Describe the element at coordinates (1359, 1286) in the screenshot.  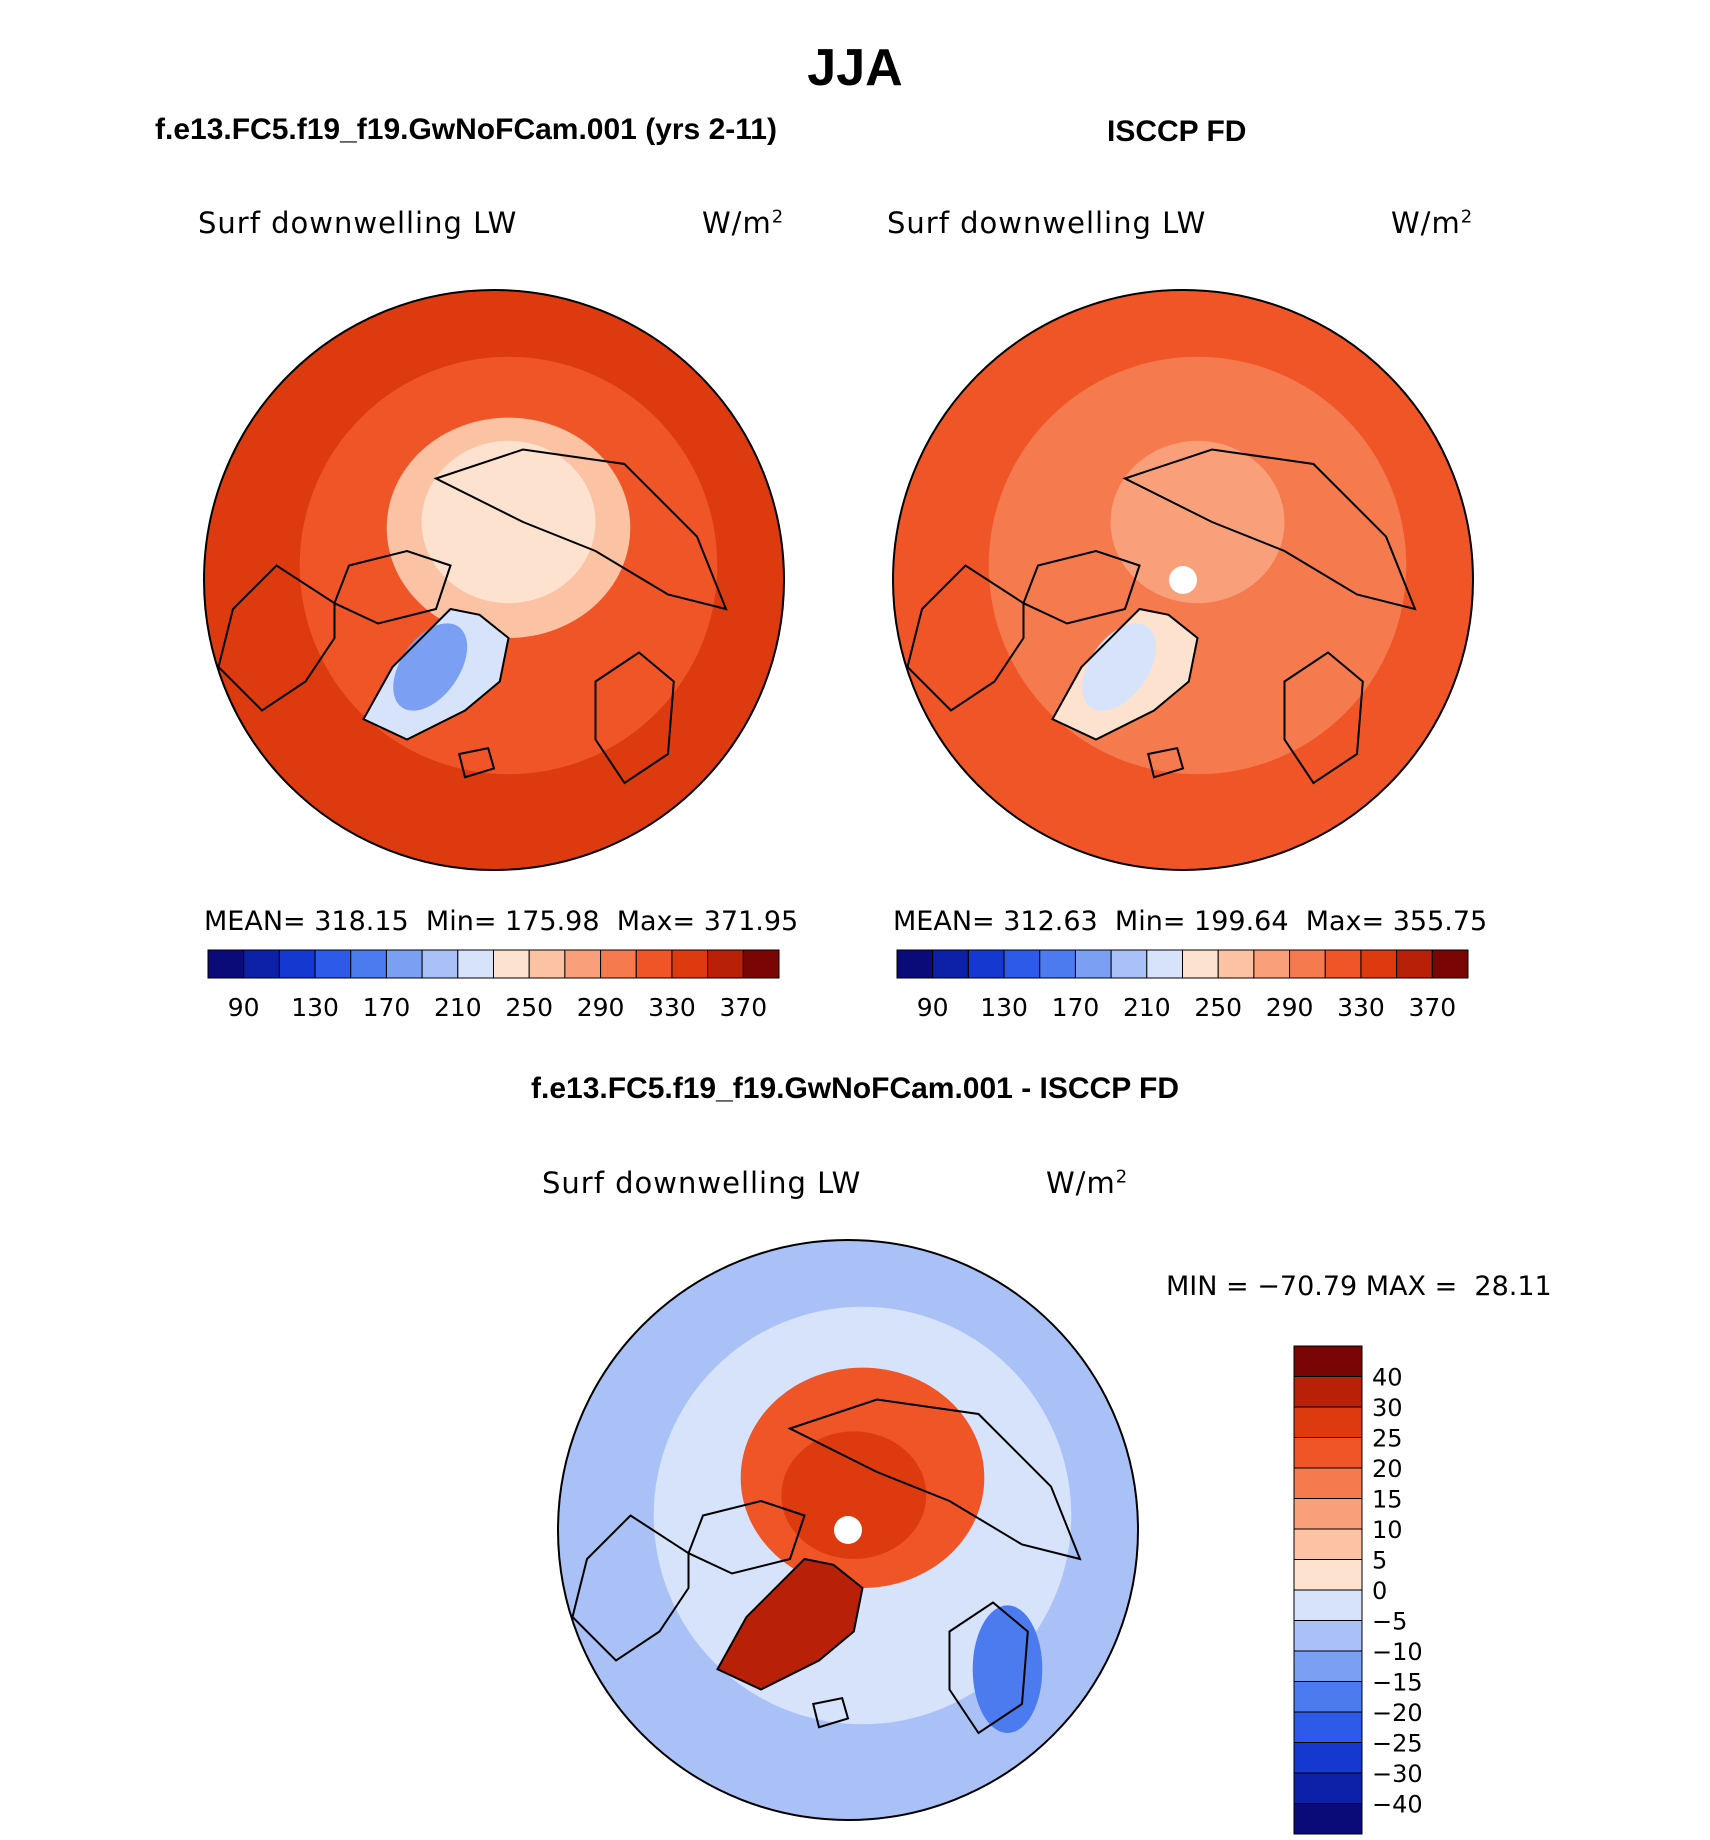
I see `panel-3-stats: MIN = −70.79 MAX = 28.11` at that location.